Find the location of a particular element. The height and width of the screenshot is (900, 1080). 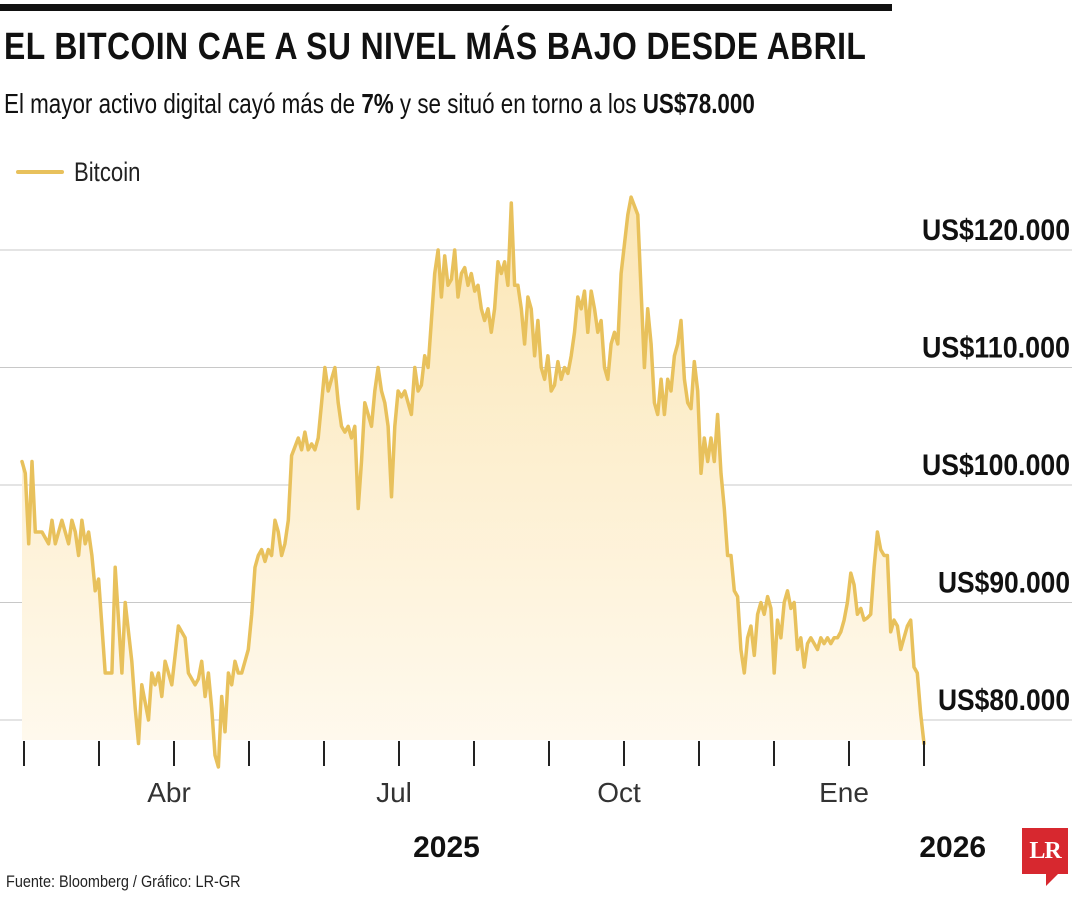

y-tick-label-80000: US$80.000 is located at coordinates (1004, 700).